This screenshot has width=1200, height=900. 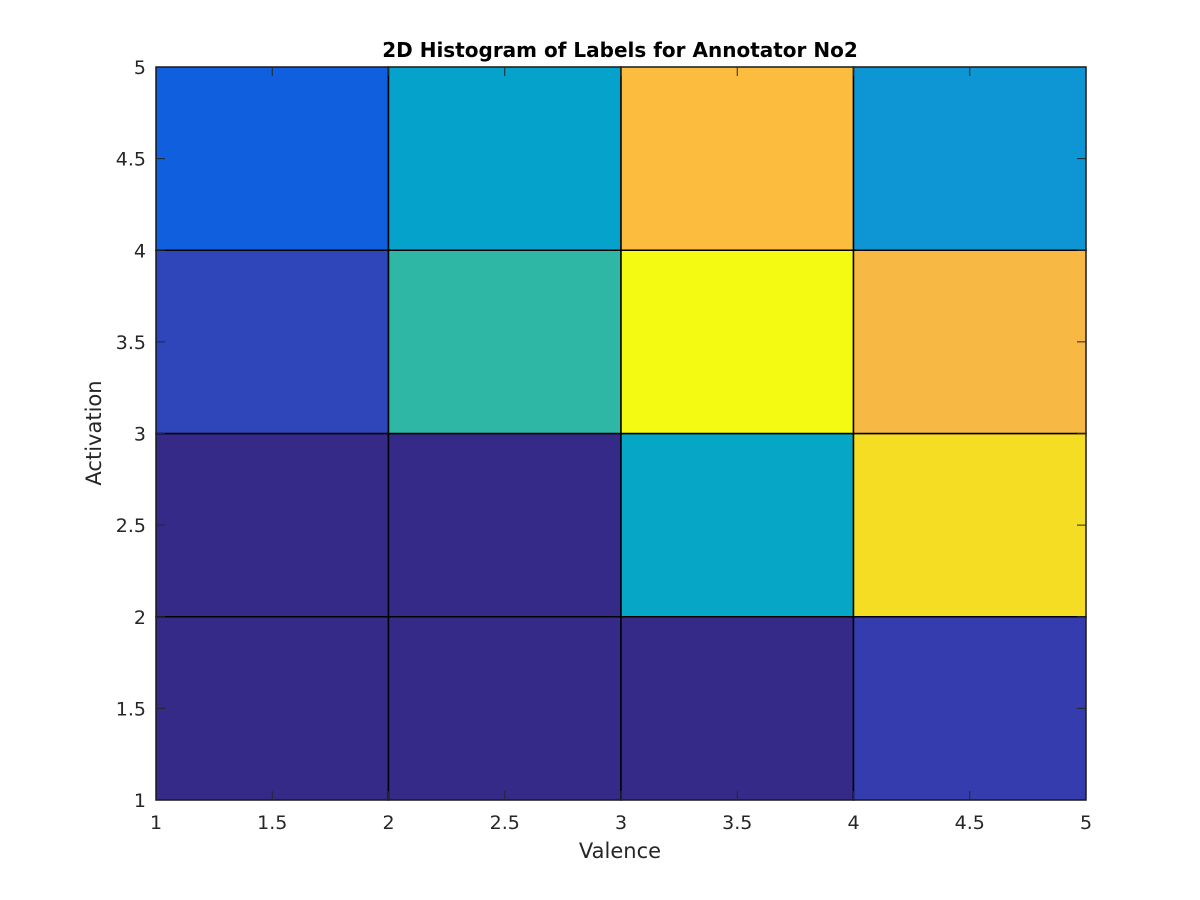 What do you see at coordinates (505, 823) in the screenshot?
I see `x-tick-label: 2.5` at bounding box center [505, 823].